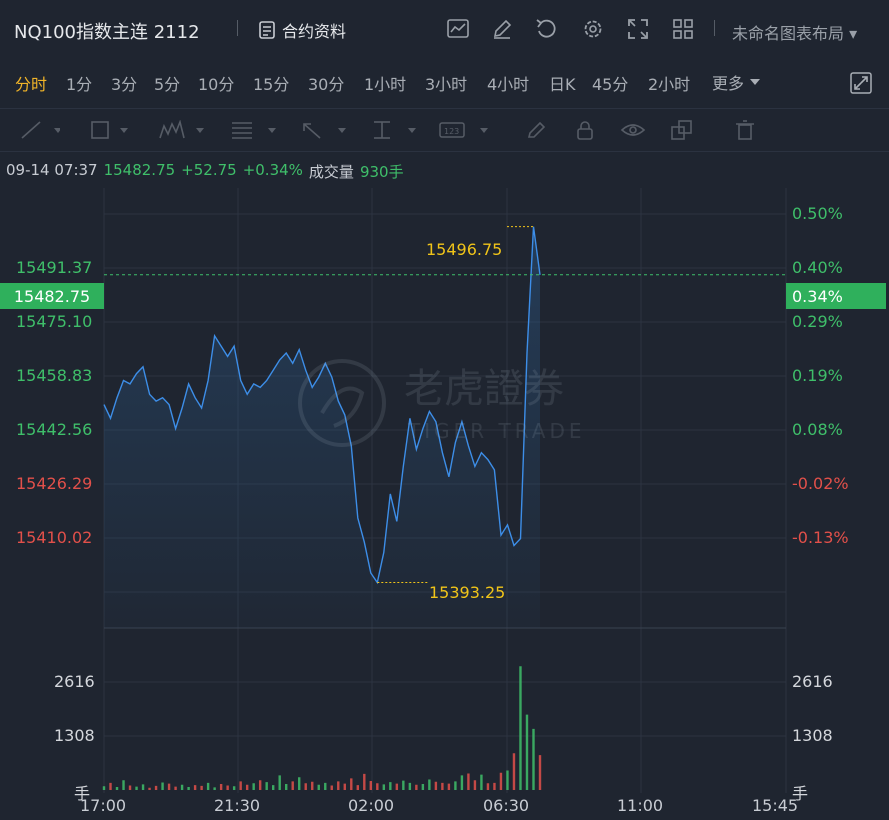  Describe the element at coordinates (107, 32) in the screenshot. I see `instrument-title: NQ100指数主连 2112` at that location.